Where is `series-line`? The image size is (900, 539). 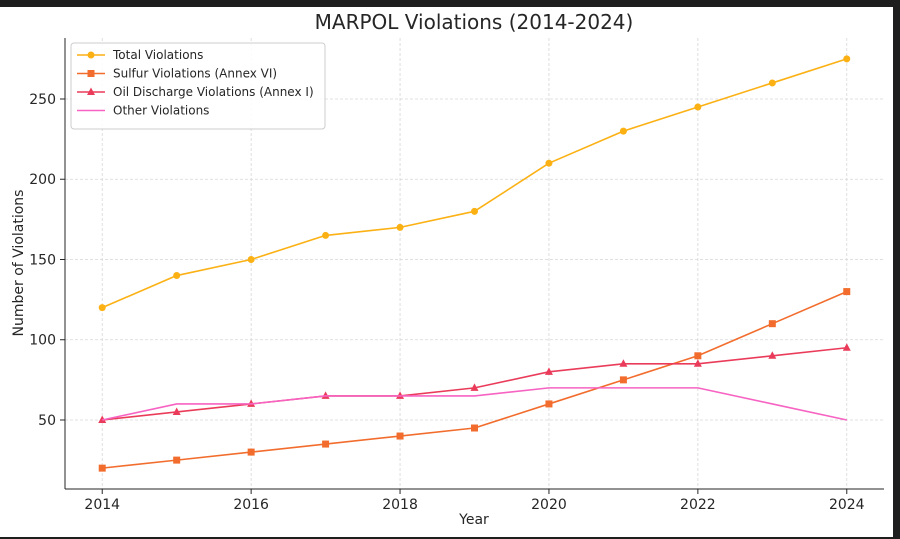 series-line is located at coordinates (474, 404).